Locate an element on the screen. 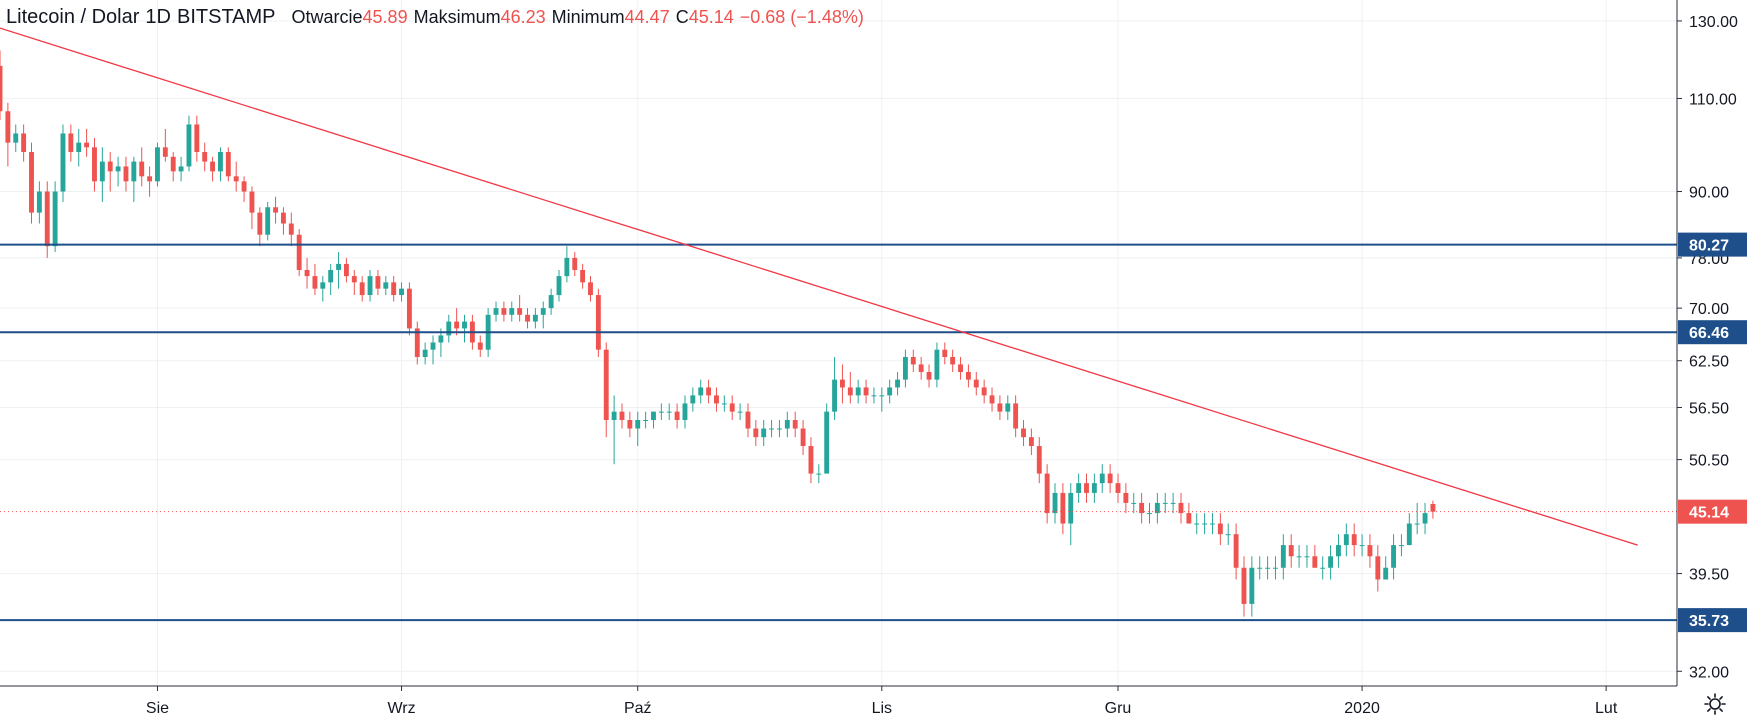  level-price-tag is located at coordinates (1712, 244).